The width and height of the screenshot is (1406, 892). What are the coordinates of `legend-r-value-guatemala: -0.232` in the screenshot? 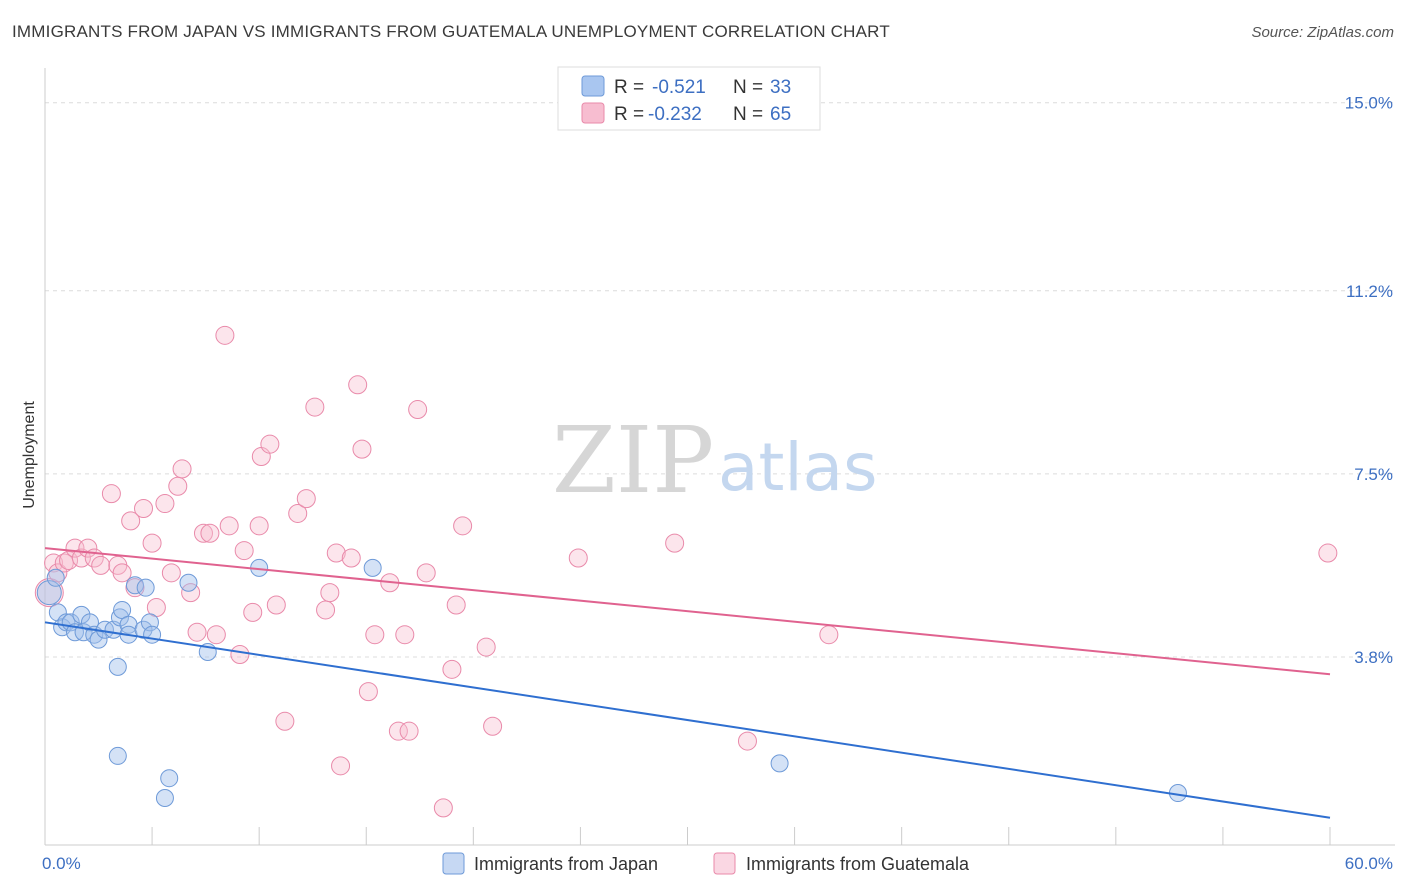 It's located at (675, 114).